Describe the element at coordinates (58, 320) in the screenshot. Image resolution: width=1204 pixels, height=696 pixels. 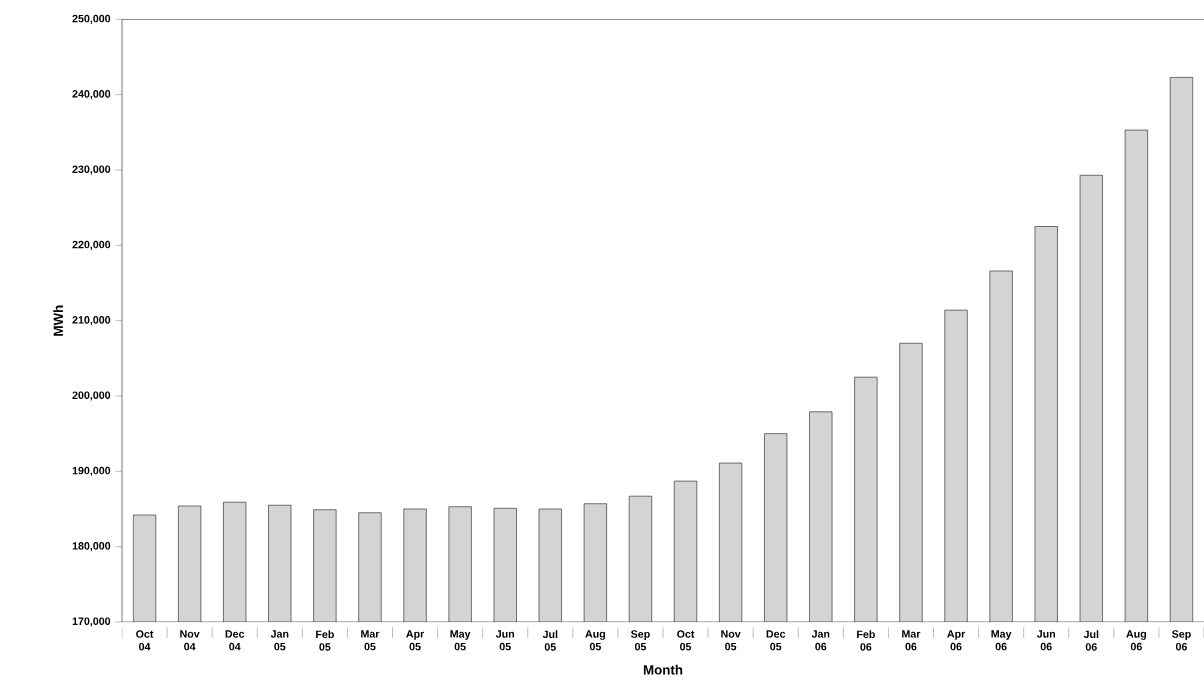
I see `y-axis-title: MWh` at that location.